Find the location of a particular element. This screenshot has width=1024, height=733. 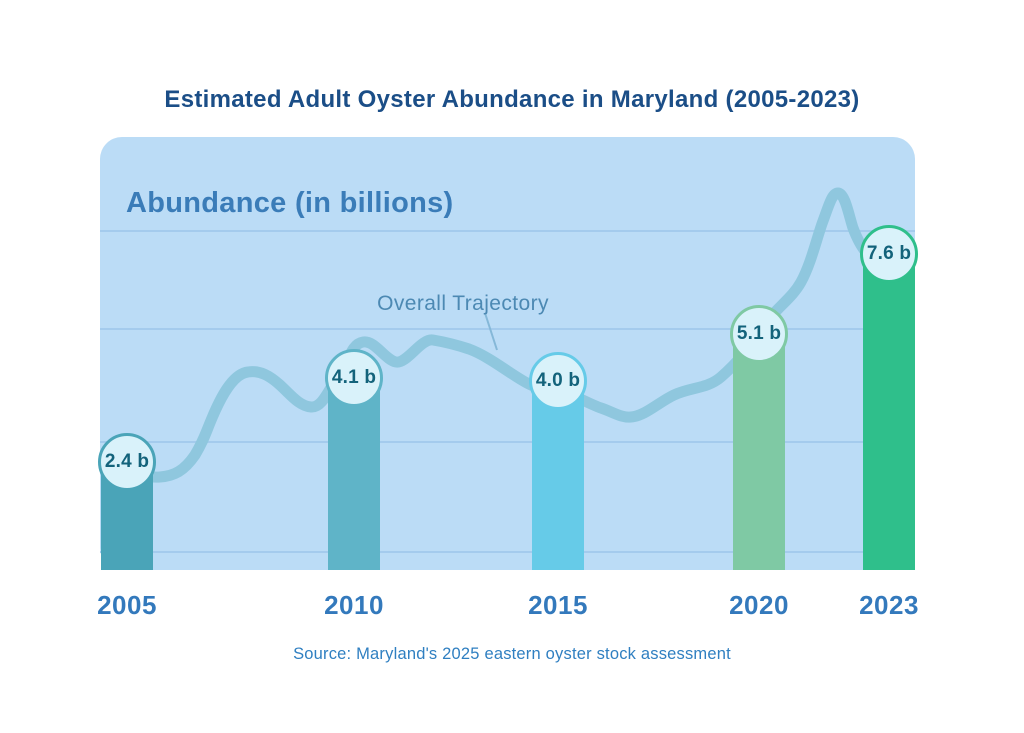

x-tick-2015: 2015 is located at coordinates (558, 605).